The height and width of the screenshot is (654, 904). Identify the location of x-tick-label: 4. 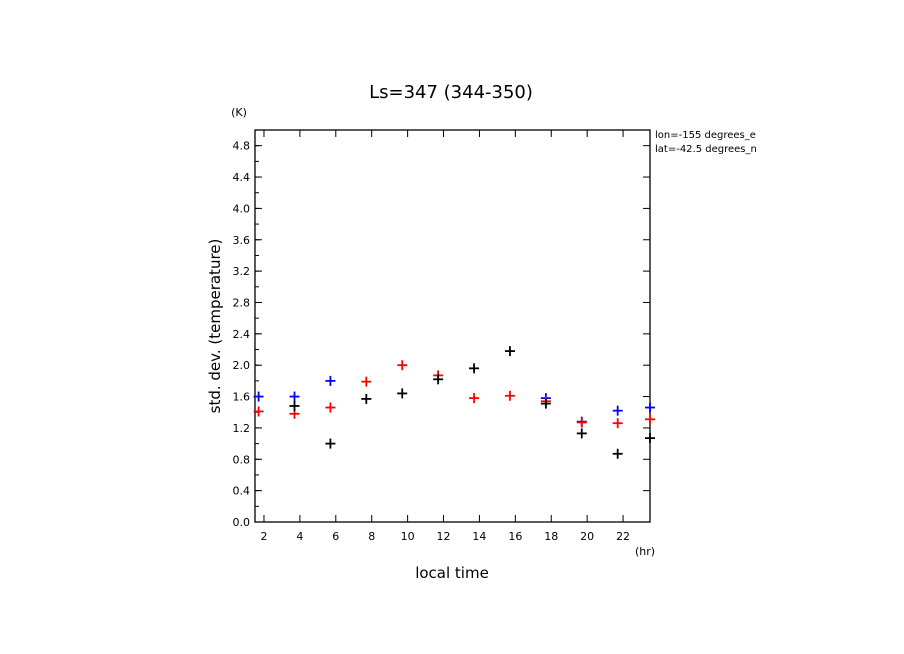
(299, 536).